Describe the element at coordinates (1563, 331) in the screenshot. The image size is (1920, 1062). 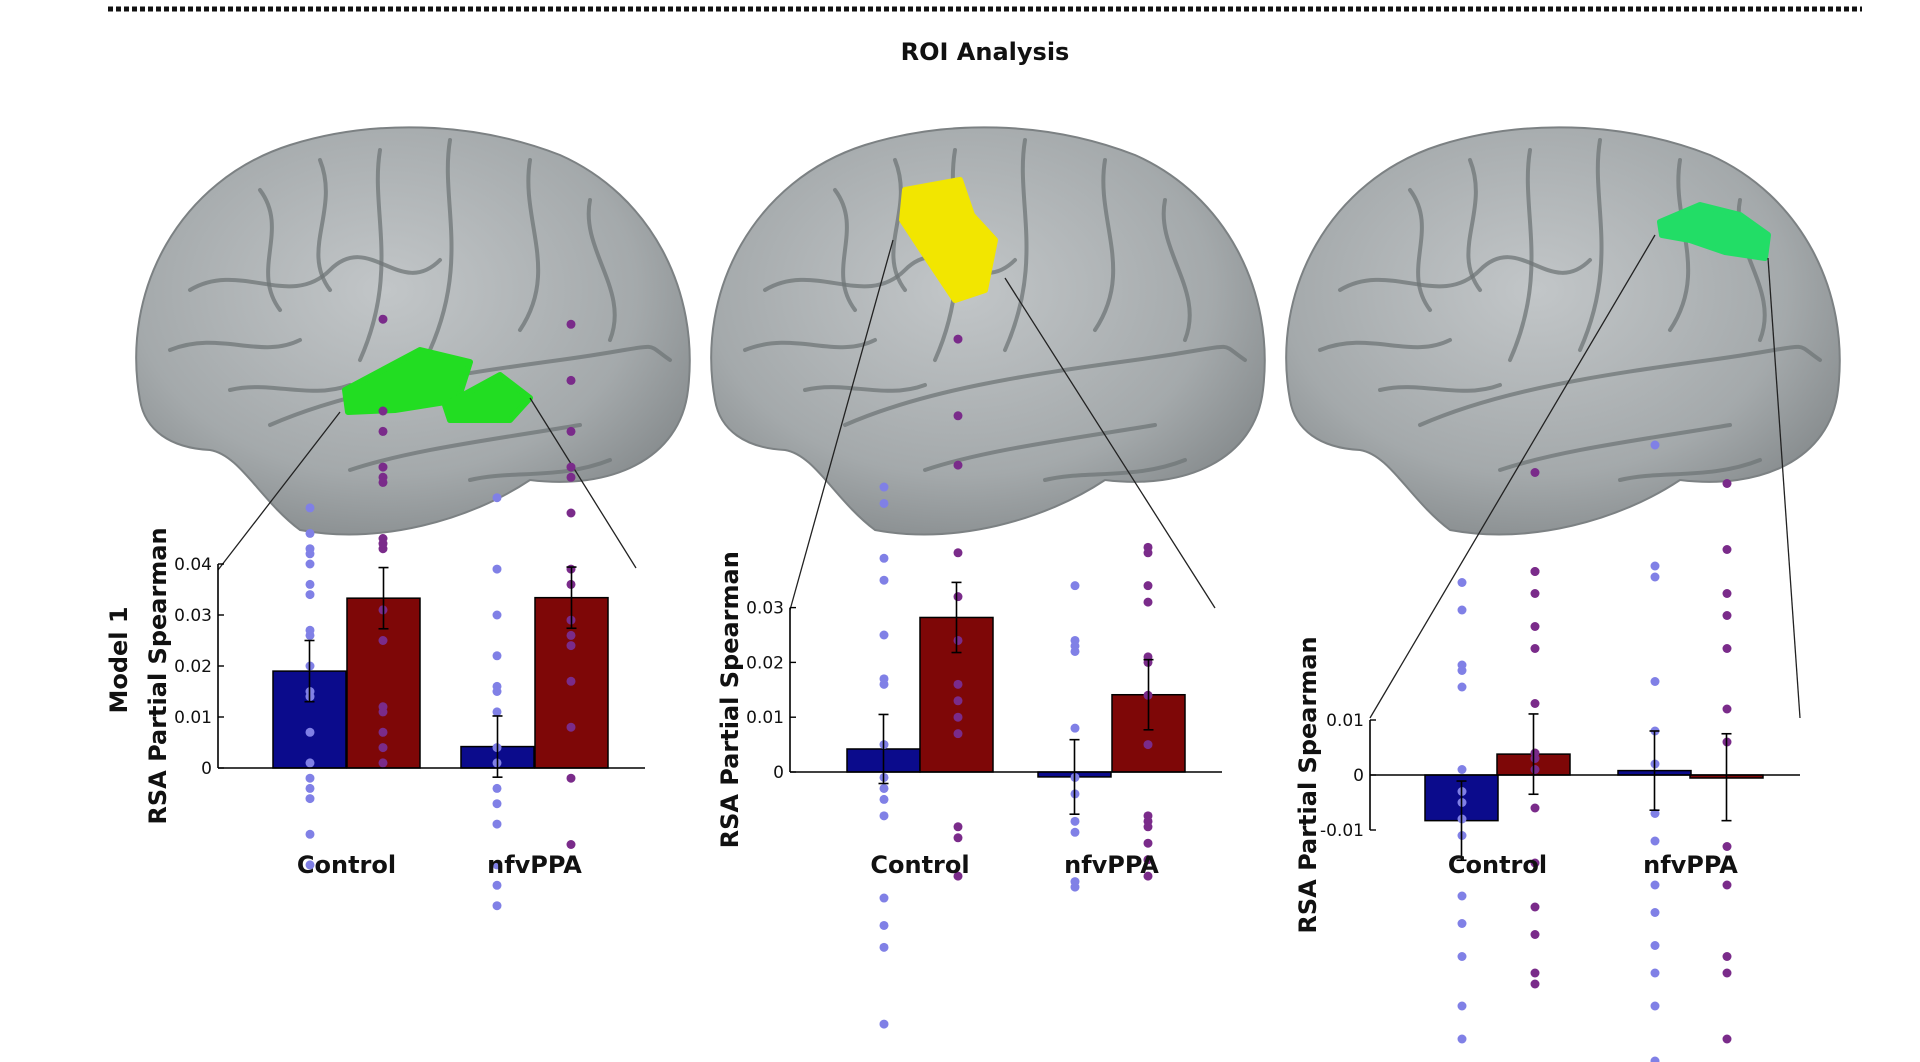
I see `brain-outline` at that location.